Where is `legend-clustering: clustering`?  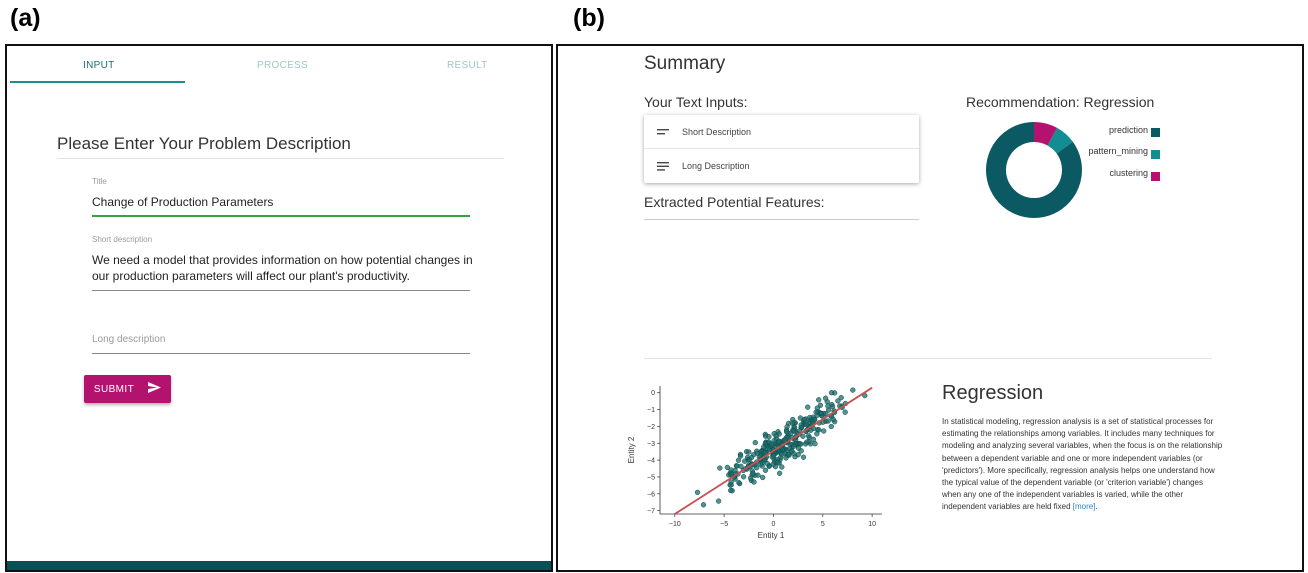 legend-clustering: clustering is located at coordinates (1128, 173).